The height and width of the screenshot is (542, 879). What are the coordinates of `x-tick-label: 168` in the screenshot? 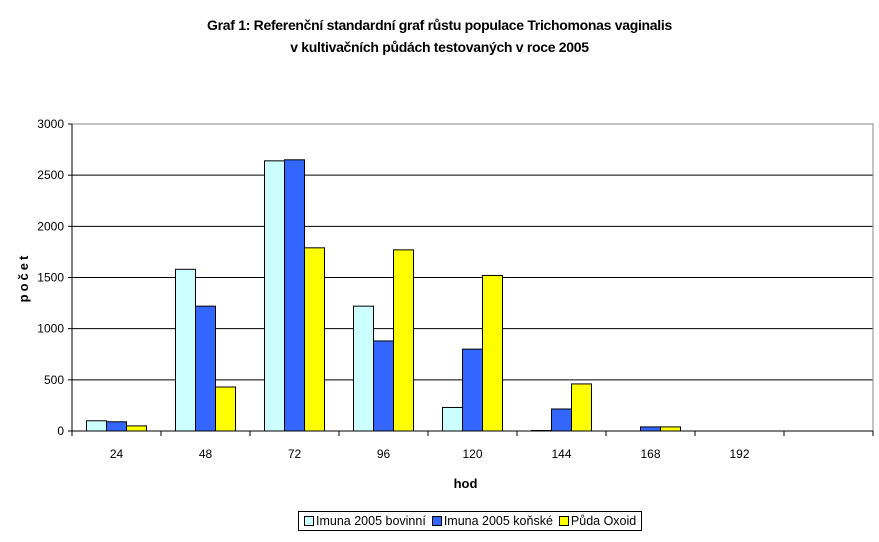 It's located at (650, 454).